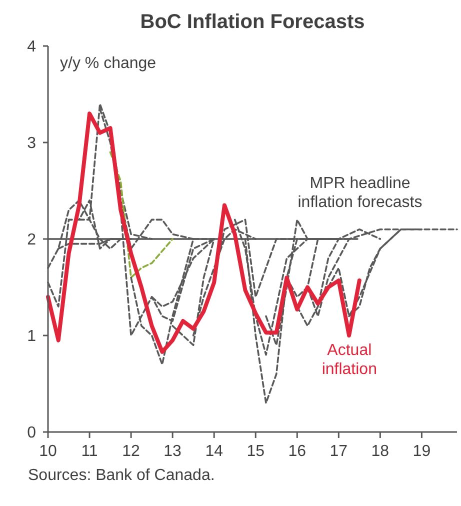 The image size is (461, 506). Describe the element at coordinates (48, 451) in the screenshot. I see `x-tick-label: 10` at that location.